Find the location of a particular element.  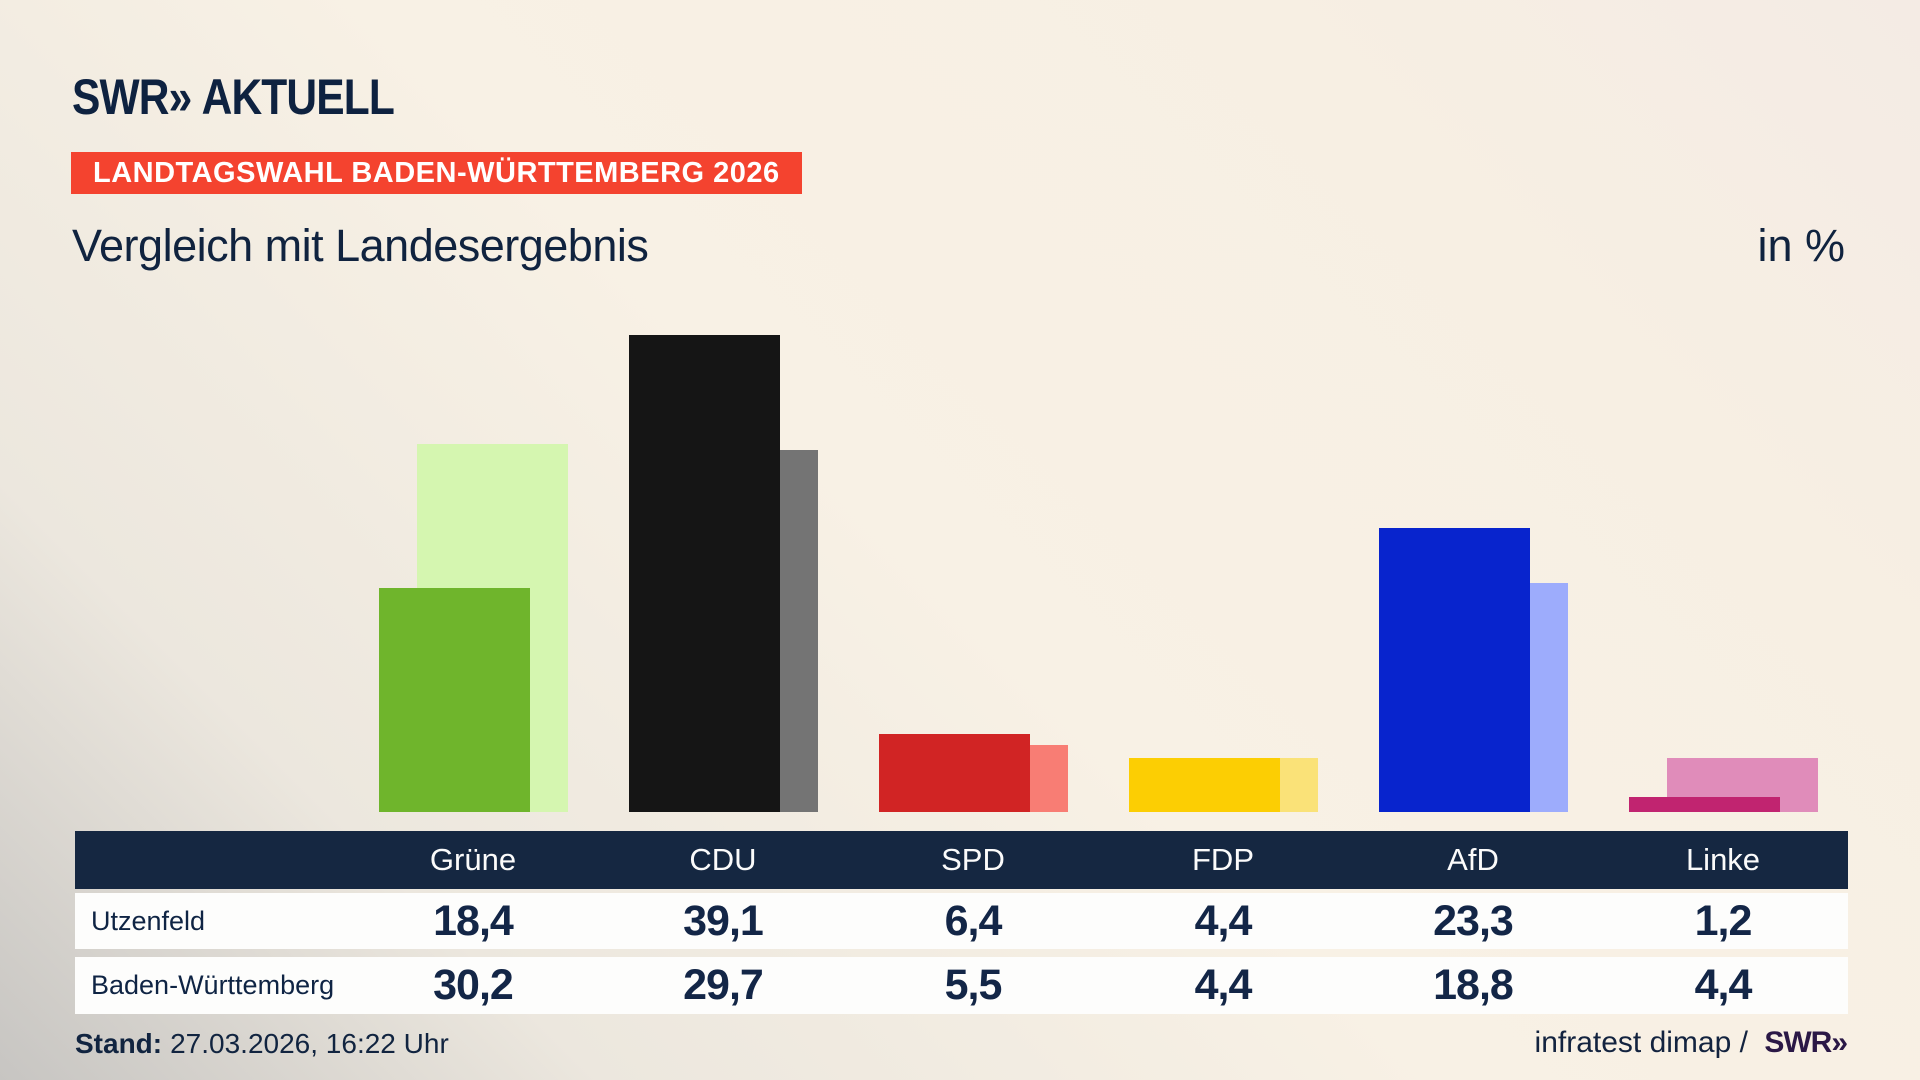

value-utzenfeld-linke: 1,2 is located at coordinates (1723, 921).